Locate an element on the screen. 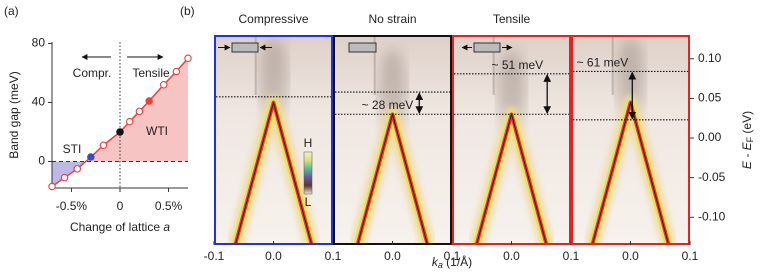  y-axis-label-sub: F is located at coordinates (750, 139).